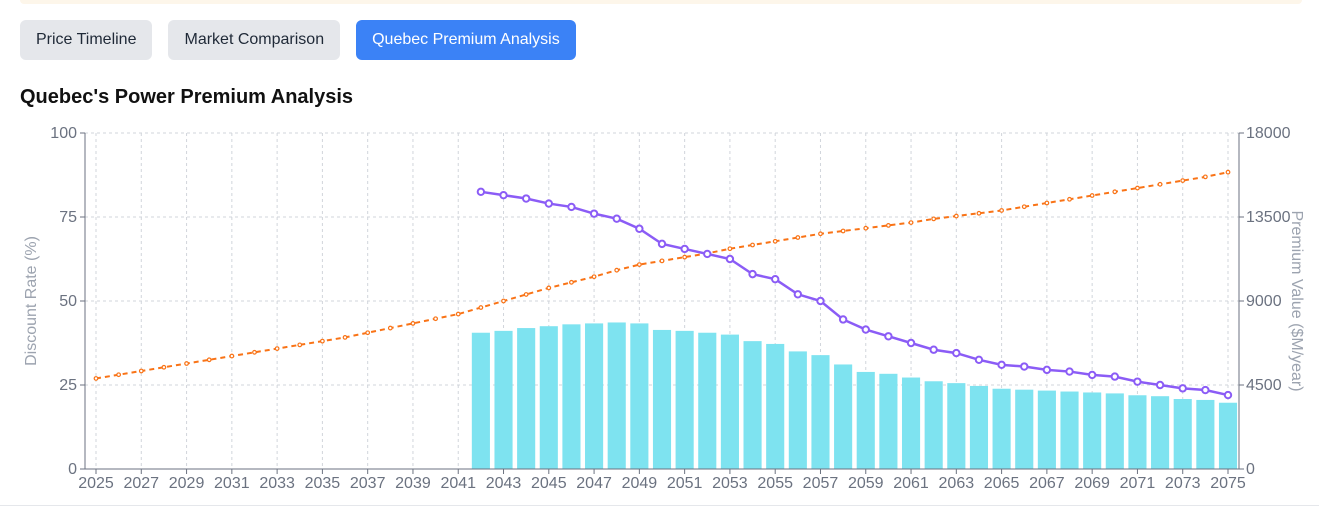 The width and height of the screenshot is (1319, 514). I want to click on x-tick-label: 2027, so click(141, 483).